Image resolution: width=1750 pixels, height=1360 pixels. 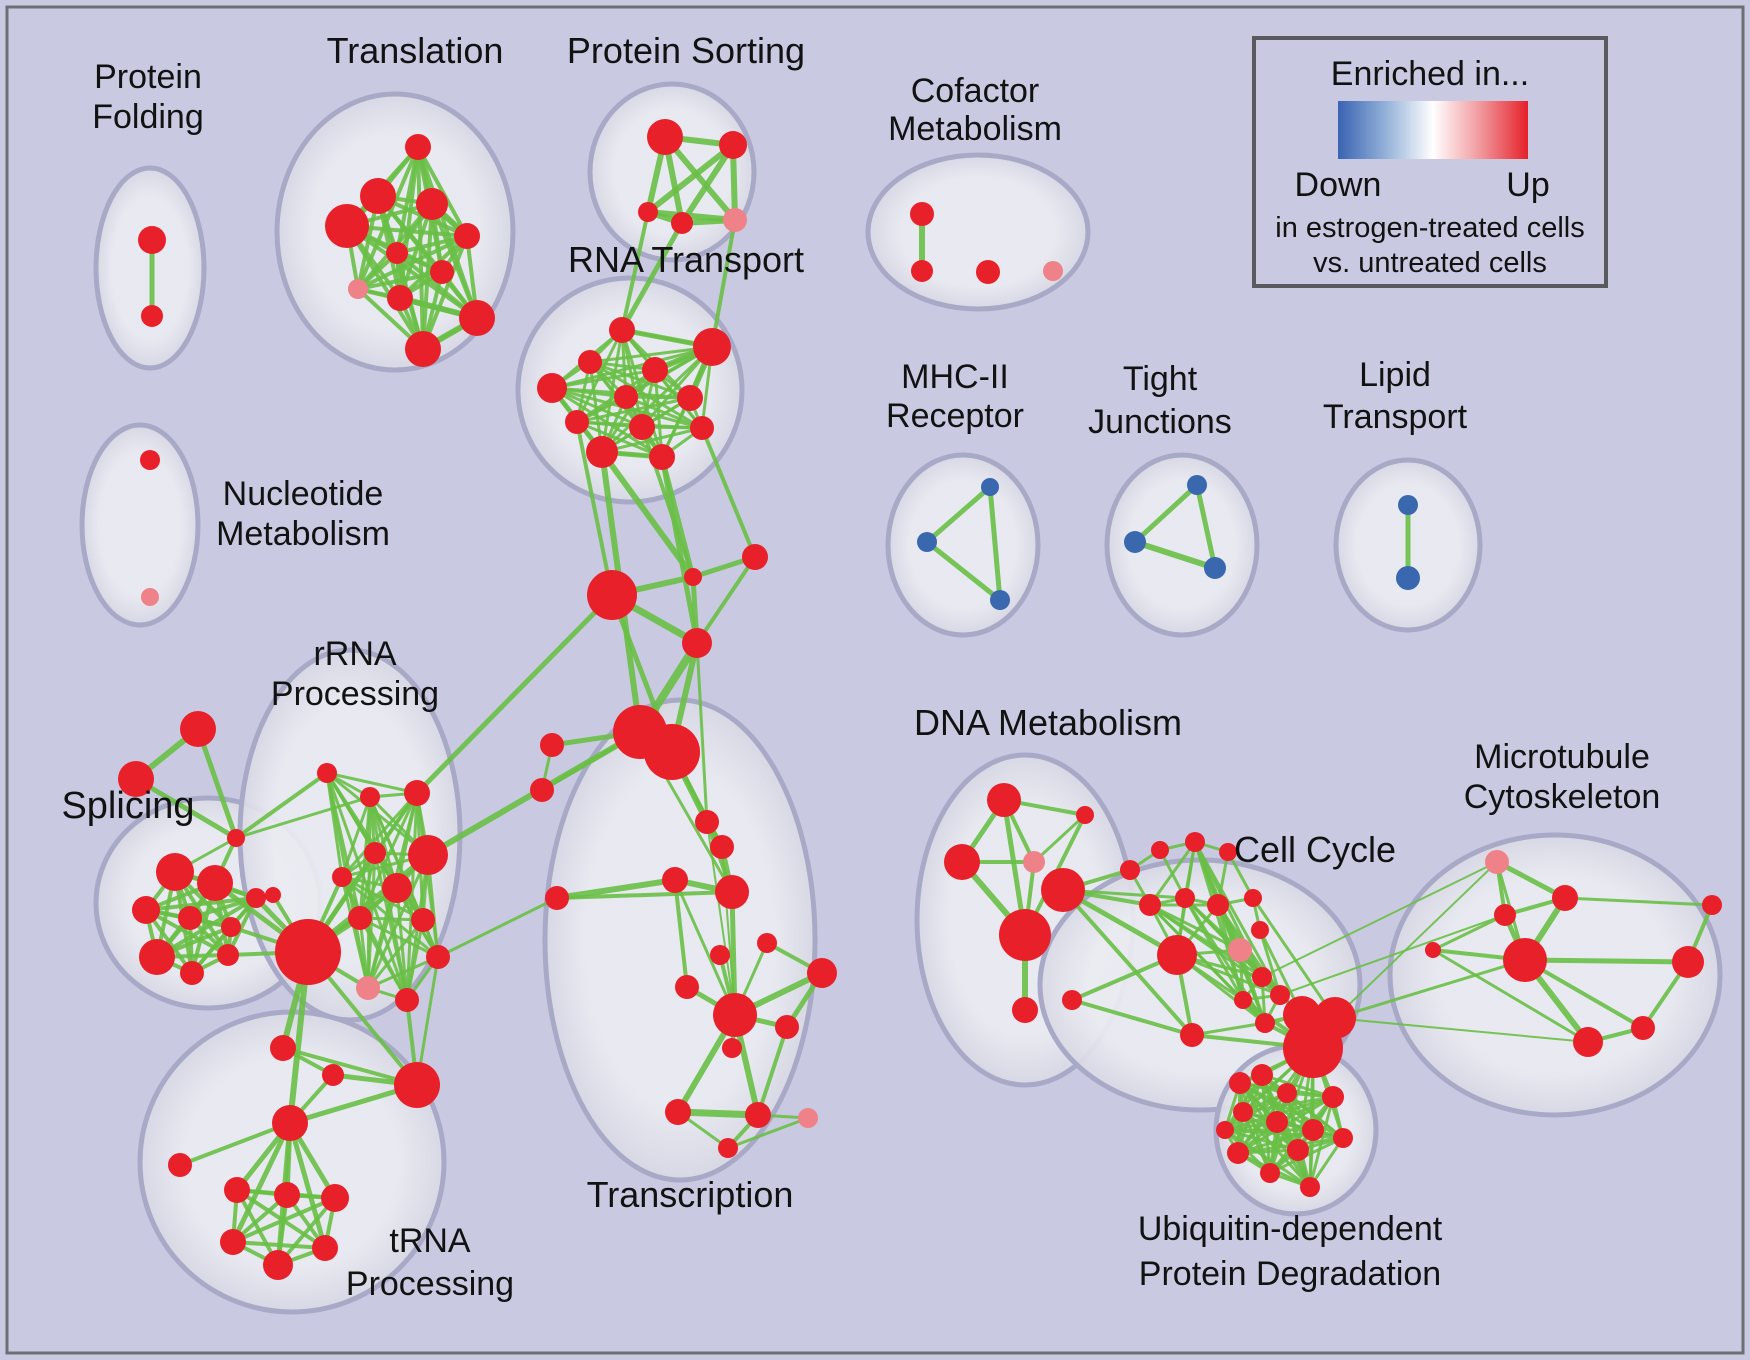 I want to click on legend-caption-line1: in estrogen-treated cells, so click(x=1430, y=228).